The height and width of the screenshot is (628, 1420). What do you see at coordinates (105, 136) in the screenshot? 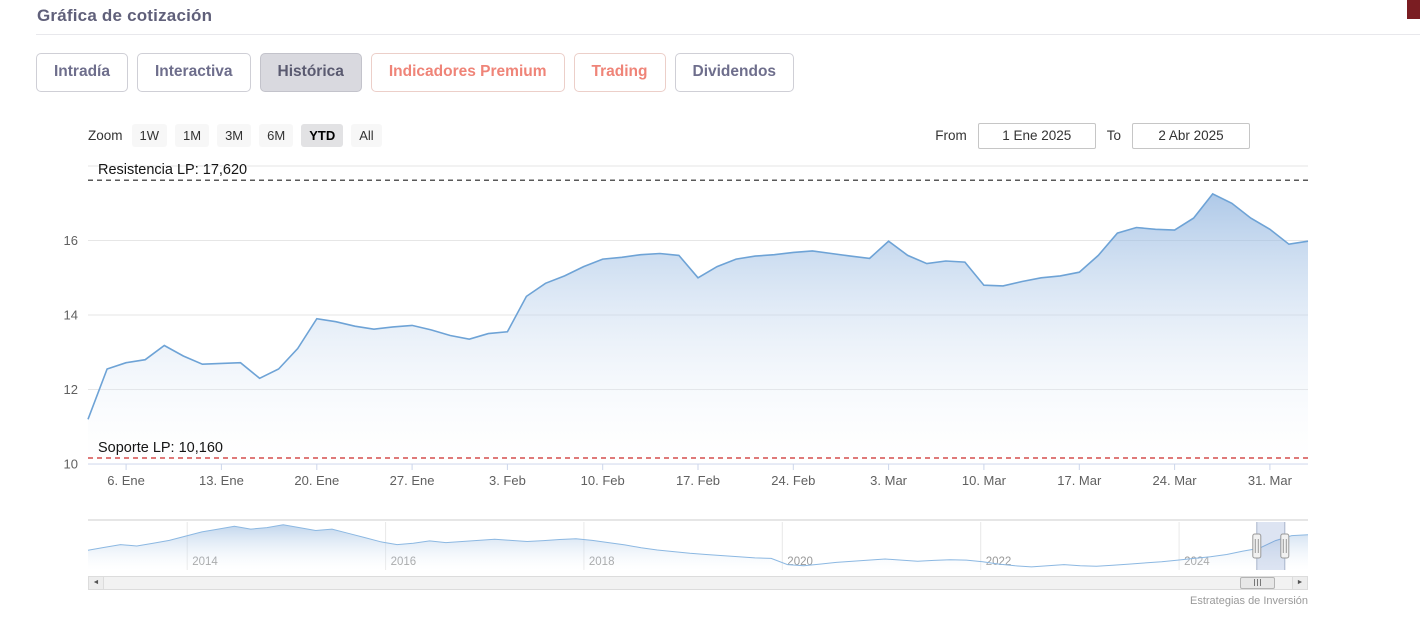
I see `zoom-label: Zoom` at bounding box center [105, 136].